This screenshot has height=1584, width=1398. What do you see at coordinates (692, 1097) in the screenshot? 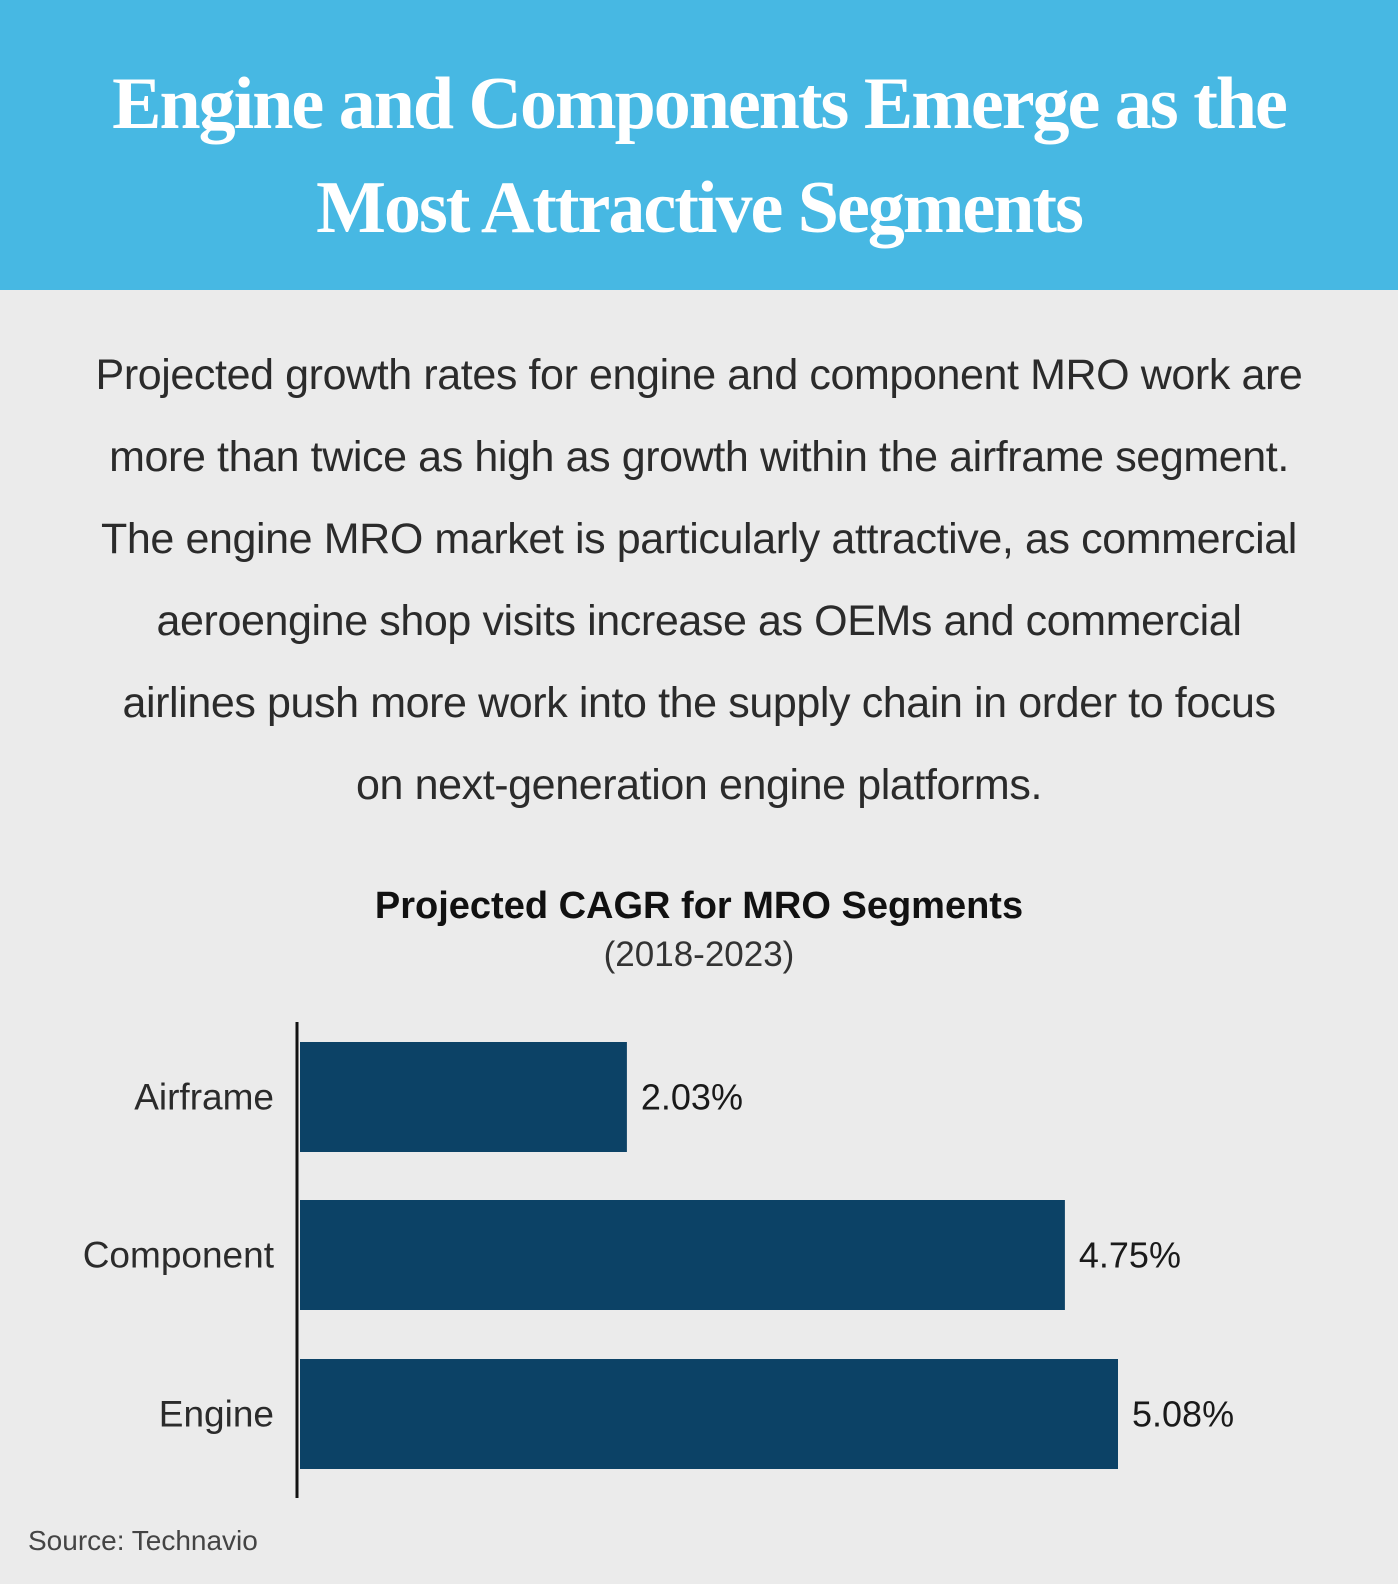
I see `value-label-airframe: 2.03%` at bounding box center [692, 1097].